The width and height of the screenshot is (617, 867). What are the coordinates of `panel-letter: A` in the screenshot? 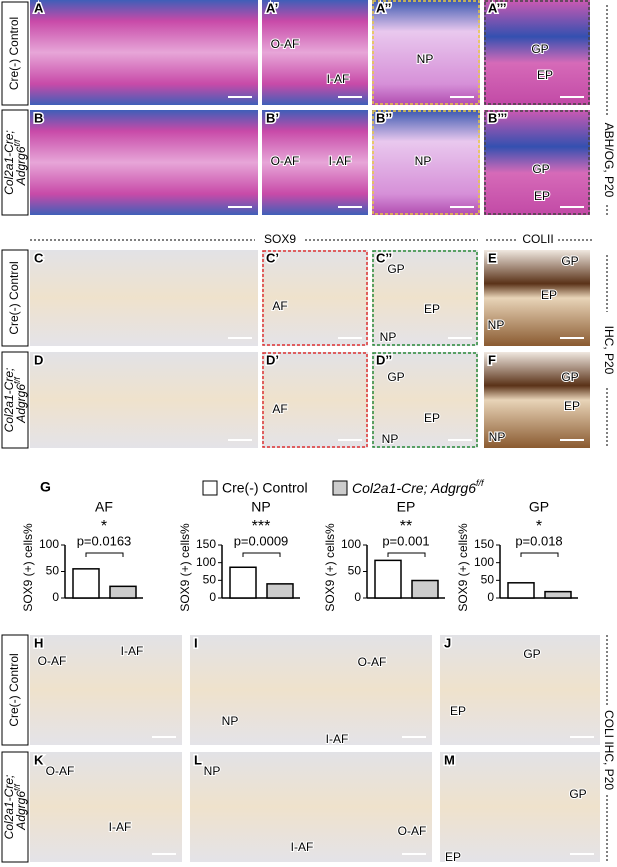 It's located at (39, 7).